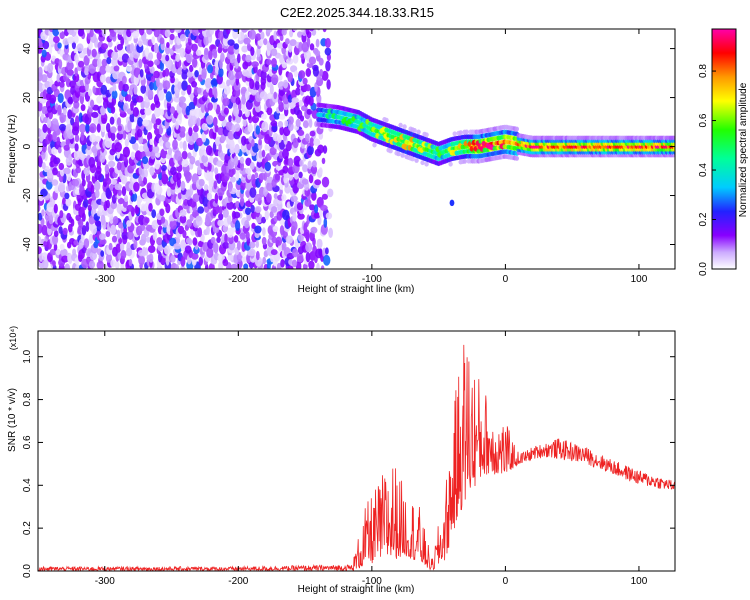  Describe the element at coordinates (356, 289) in the screenshot. I see `spectrogram-x-label: Height of straight line (km)` at that location.